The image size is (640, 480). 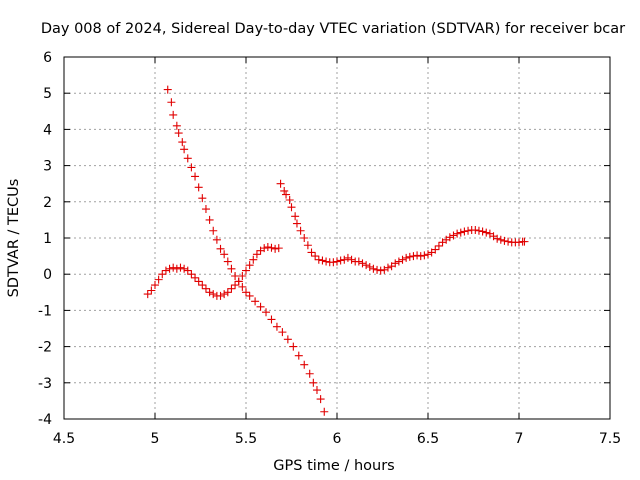 I want to click on y-tick-label: 2, so click(x=47, y=203).